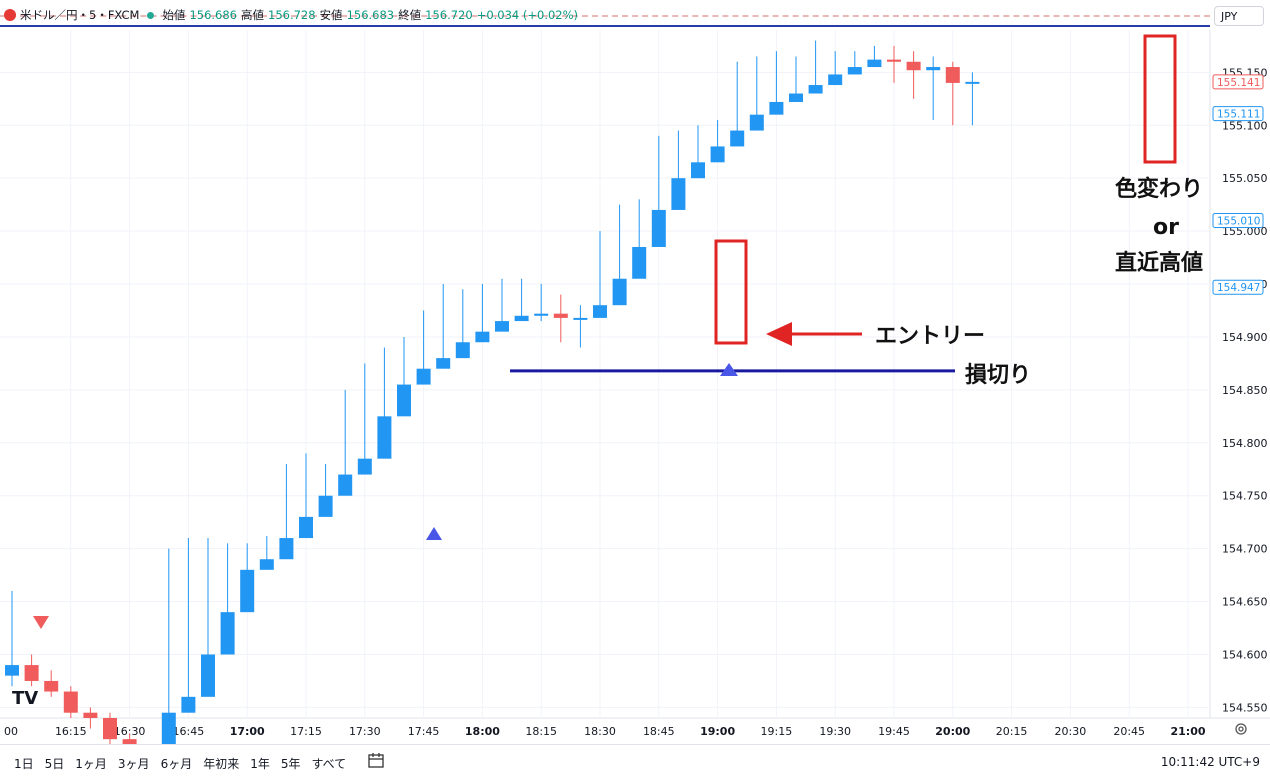  What do you see at coordinates (1245, 231) in the screenshot?
I see `y-tick-label: 155.000` at bounding box center [1245, 231].